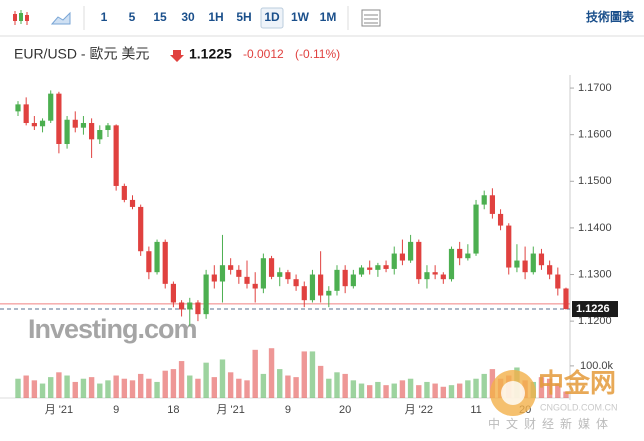 Image resolution: width=644 pixels, height=441 pixels. Describe the element at coordinates (272, 17) in the screenshot. I see `interval-button: 1D` at that location.